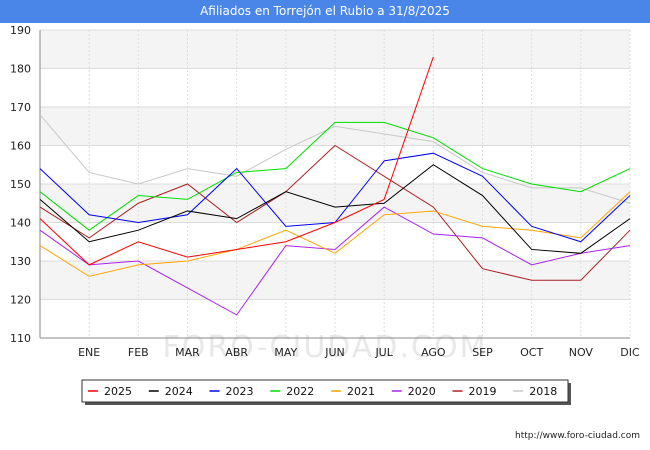 The height and width of the screenshot is (450, 650). I want to click on source-url: http://www.foro-ciudad.com, so click(577, 436).